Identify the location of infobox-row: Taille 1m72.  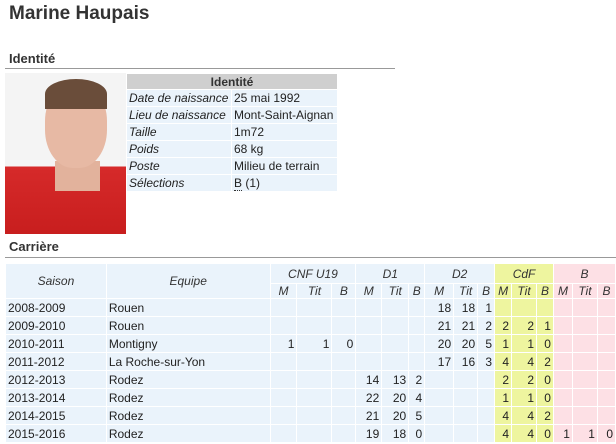
(232, 132).